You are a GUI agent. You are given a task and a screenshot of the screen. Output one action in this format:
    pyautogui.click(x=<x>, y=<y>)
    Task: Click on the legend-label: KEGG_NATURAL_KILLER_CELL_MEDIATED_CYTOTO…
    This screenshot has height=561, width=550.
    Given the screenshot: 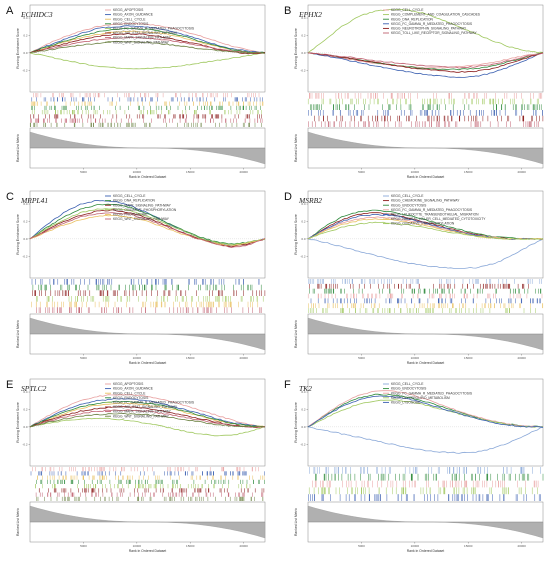 What is the action you would take?
    pyautogui.click(x=438, y=219)
    